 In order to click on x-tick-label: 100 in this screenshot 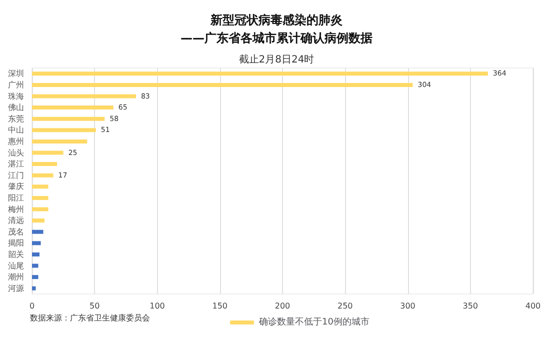, I will do `click(157, 306)`.